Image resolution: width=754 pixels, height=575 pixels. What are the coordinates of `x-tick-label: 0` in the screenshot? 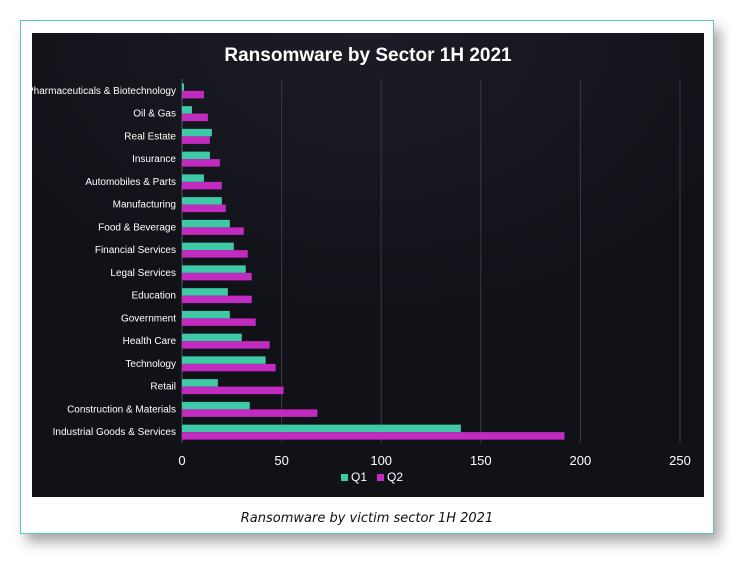 It's located at (181, 460).